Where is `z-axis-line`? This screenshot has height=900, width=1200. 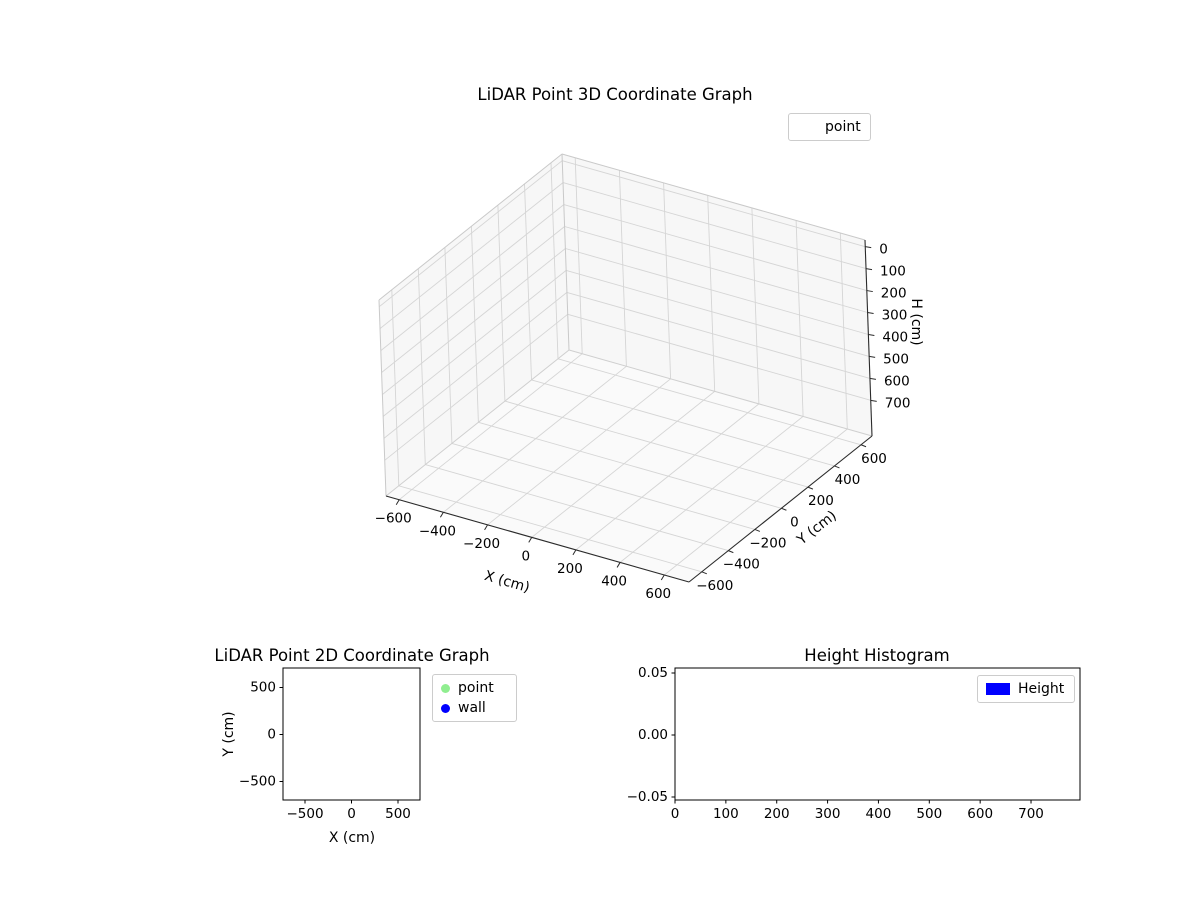 z-axis-line is located at coordinates (868, 338).